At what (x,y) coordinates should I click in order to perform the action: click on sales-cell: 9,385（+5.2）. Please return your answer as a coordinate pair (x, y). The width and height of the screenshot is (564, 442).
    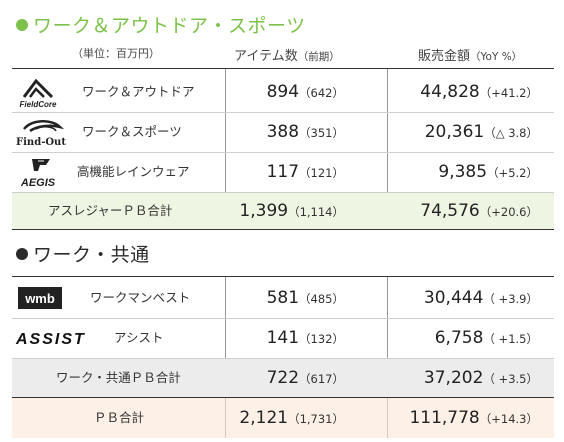
    Looking at the image, I should click on (488, 172).